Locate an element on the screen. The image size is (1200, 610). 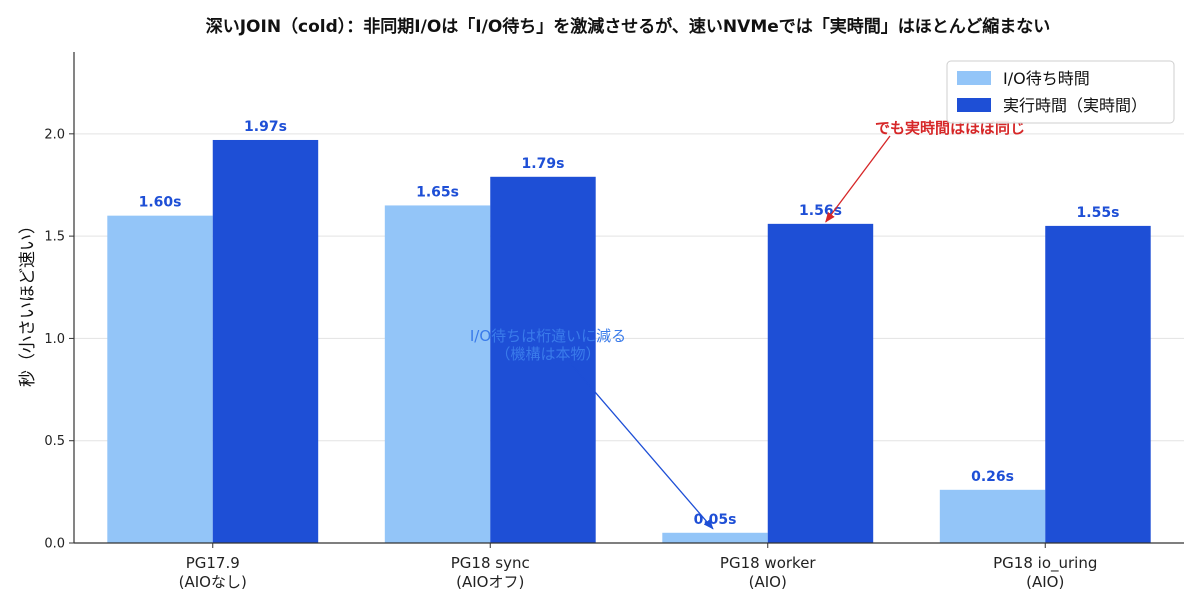
y-axis-label: 秒（小さいほど速い） is located at coordinates (28, 302).